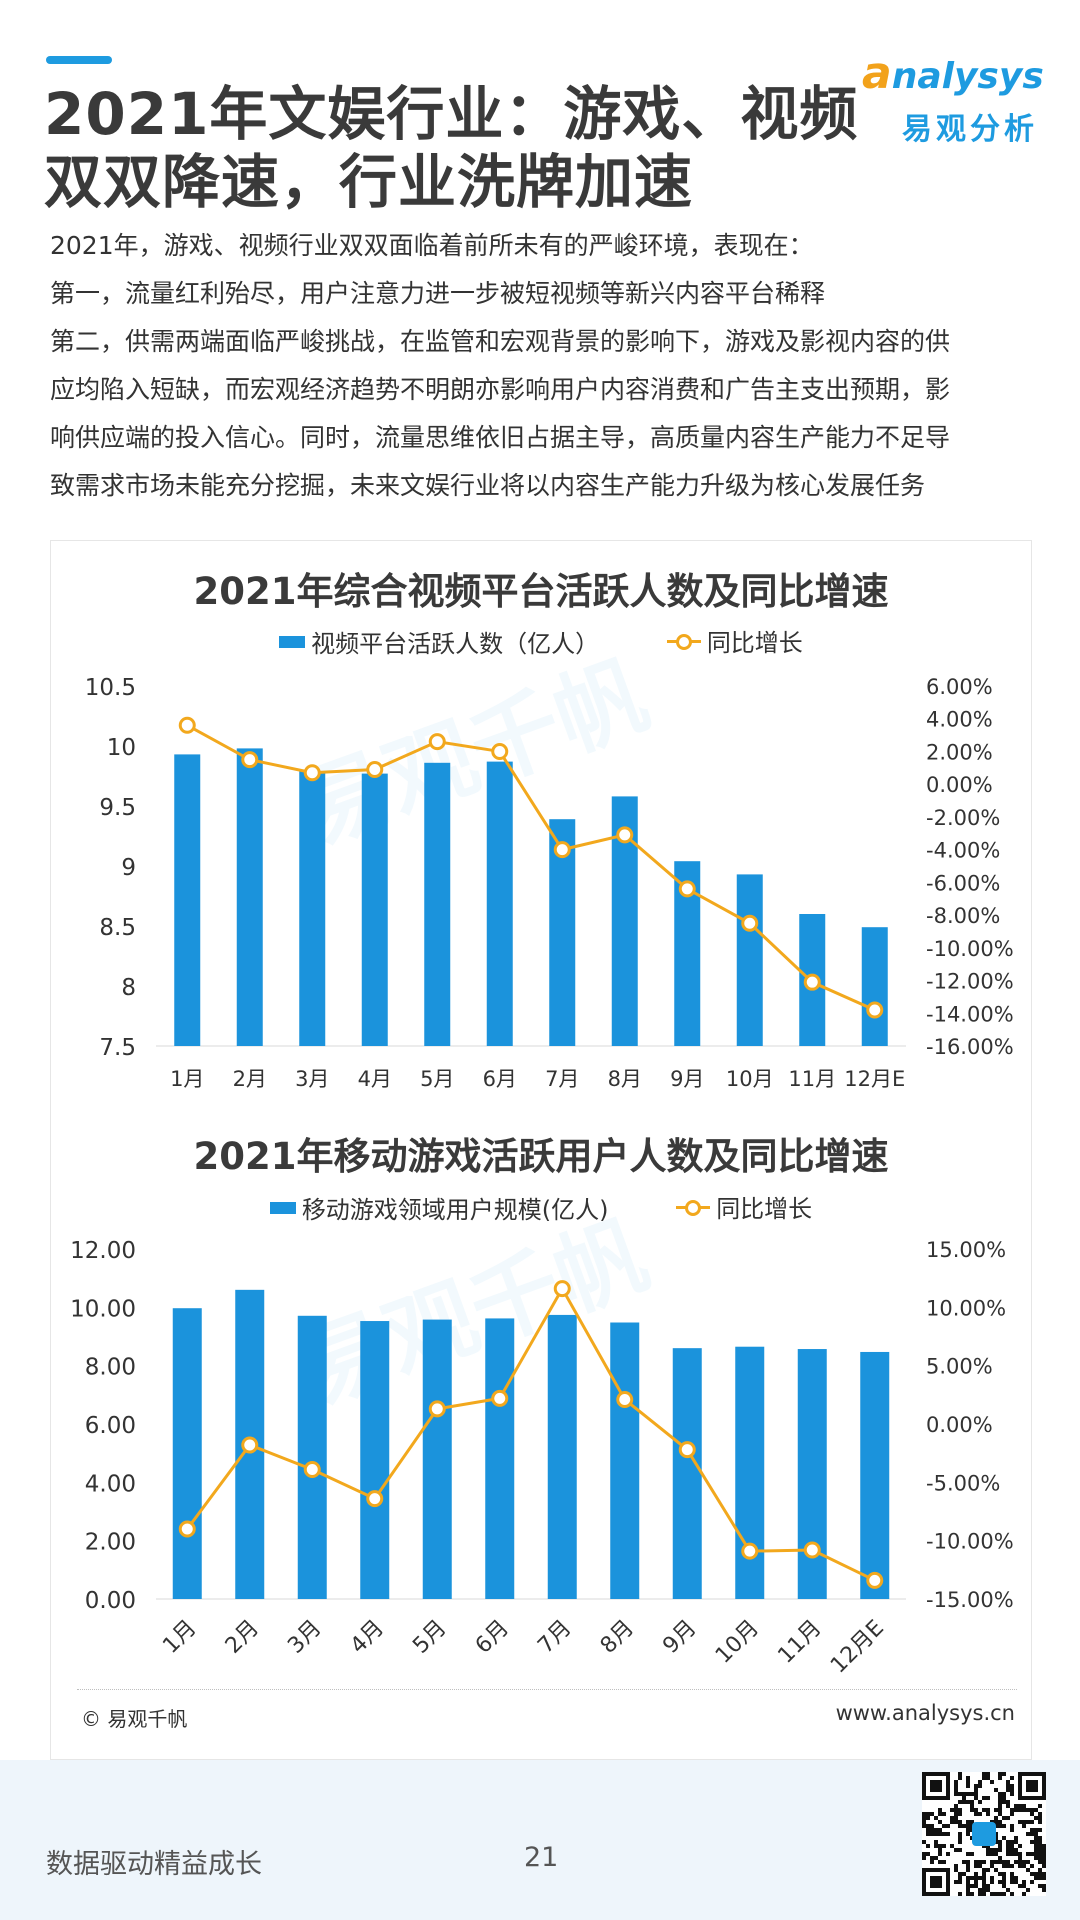  Describe the element at coordinates (970, 1047) in the screenshot. I see `chart1-right-tick-label: -16.00%` at that location.